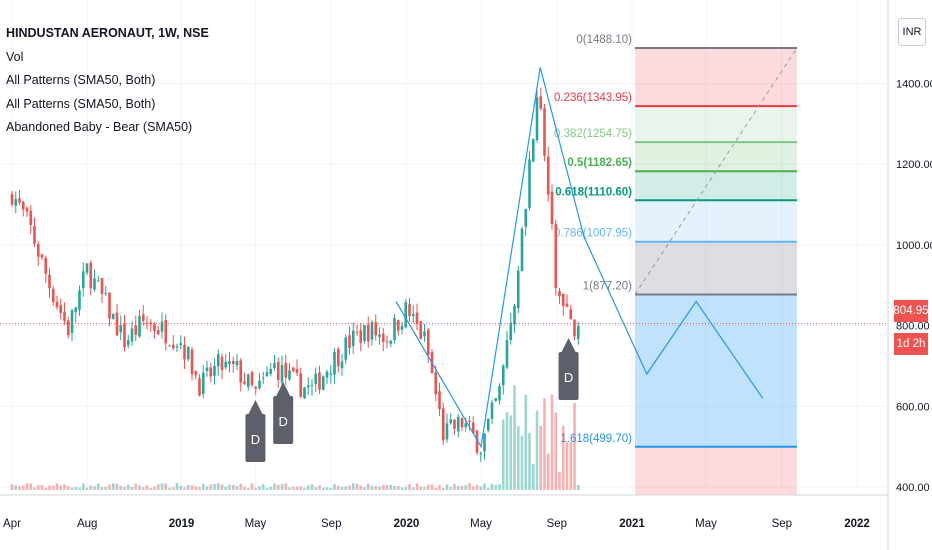  I want to click on x-tick-label: 2019, so click(182, 524).